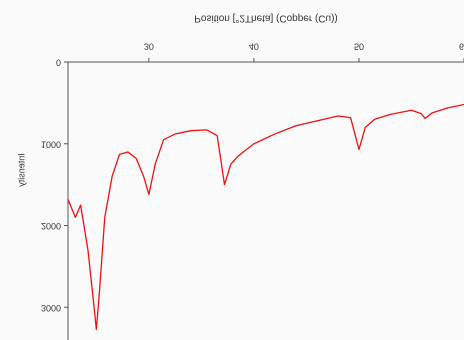 Image resolution: width=464 pixels, height=340 pixels. Describe the element at coordinates (461, 47) in the screenshot. I see `x-tick-label: 60` at that location.